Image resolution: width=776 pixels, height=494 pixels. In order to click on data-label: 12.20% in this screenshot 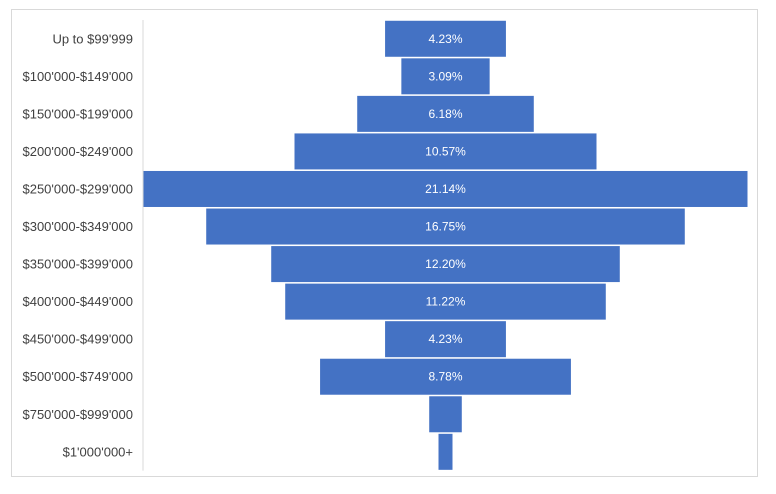, I will do `click(445, 264)`.